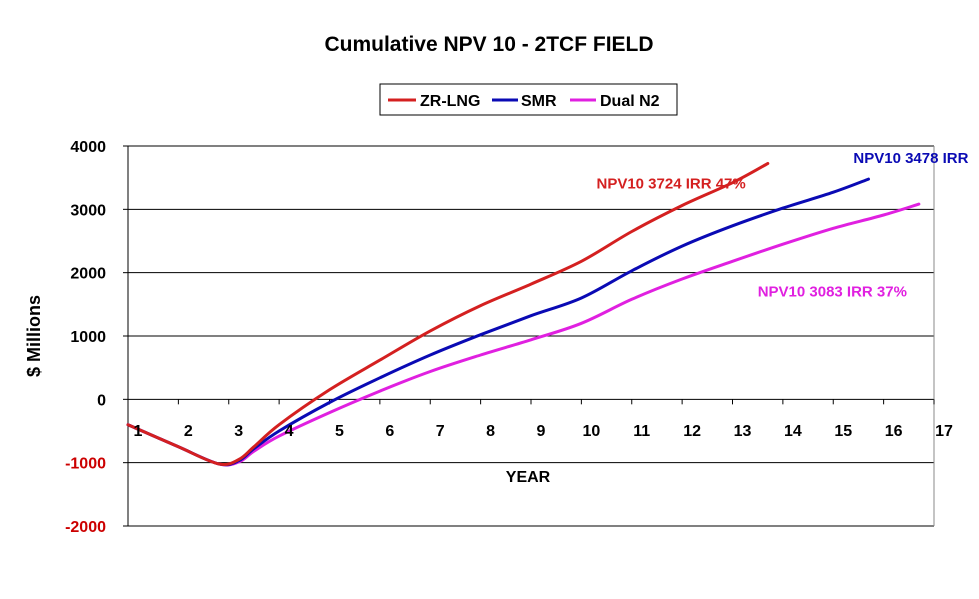 This screenshot has height=599, width=979. I want to click on legend: ZR-LNG SMR Dual N2, so click(528, 99).